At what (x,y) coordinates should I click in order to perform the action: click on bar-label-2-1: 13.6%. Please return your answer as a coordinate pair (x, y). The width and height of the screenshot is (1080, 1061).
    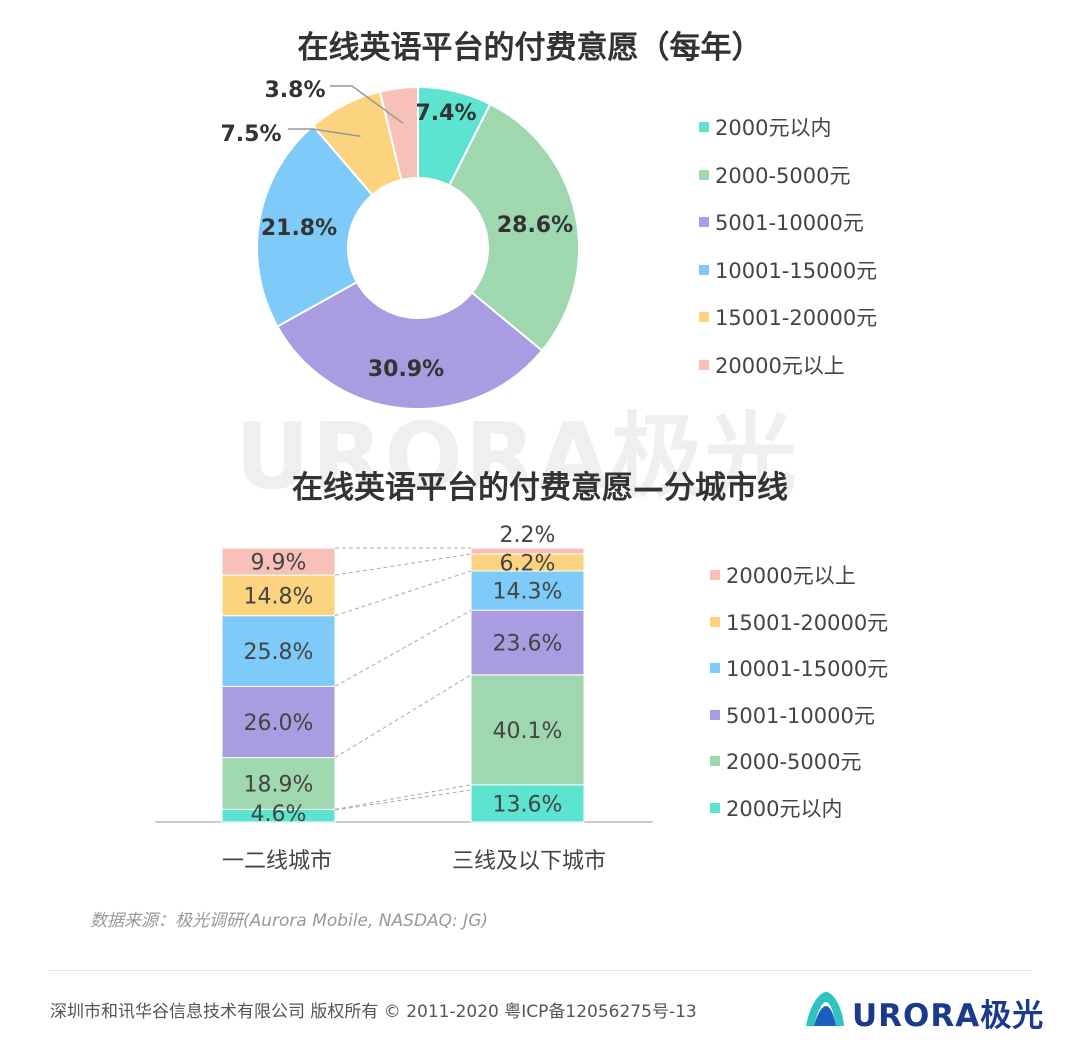
    Looking at the image, I should click on (528, 804).